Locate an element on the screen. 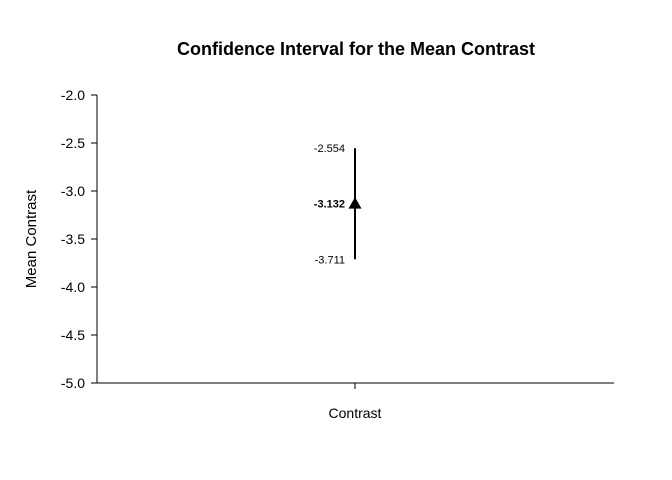 The height and width of the screenshot is (480, 672). y-tick-label: -3.0 is located at coordinates (73, 191).